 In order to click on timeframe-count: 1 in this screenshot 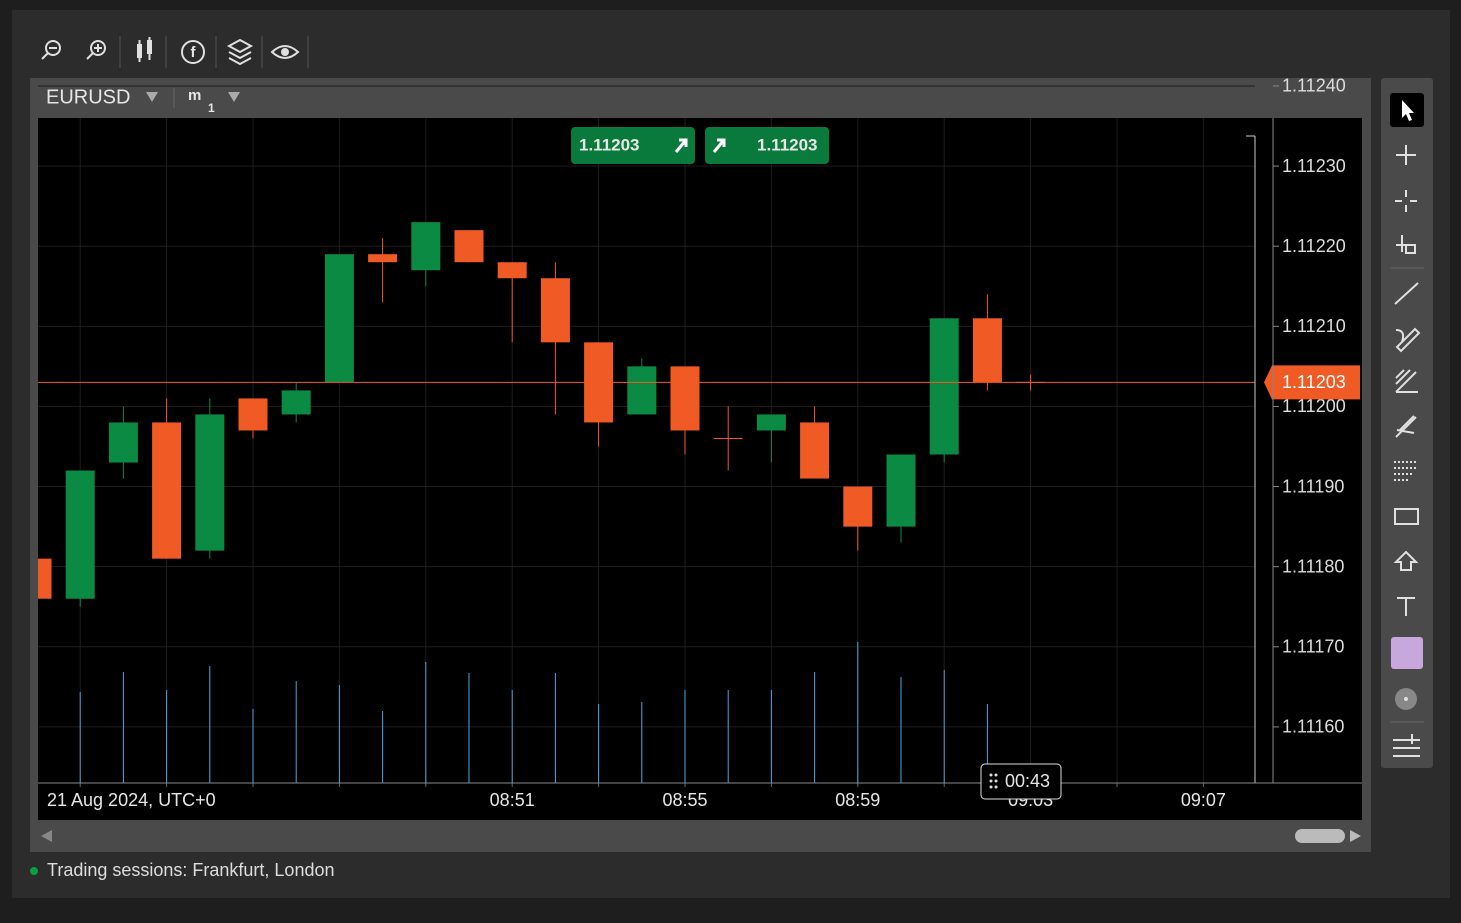, I will do `click(211, 108)`.